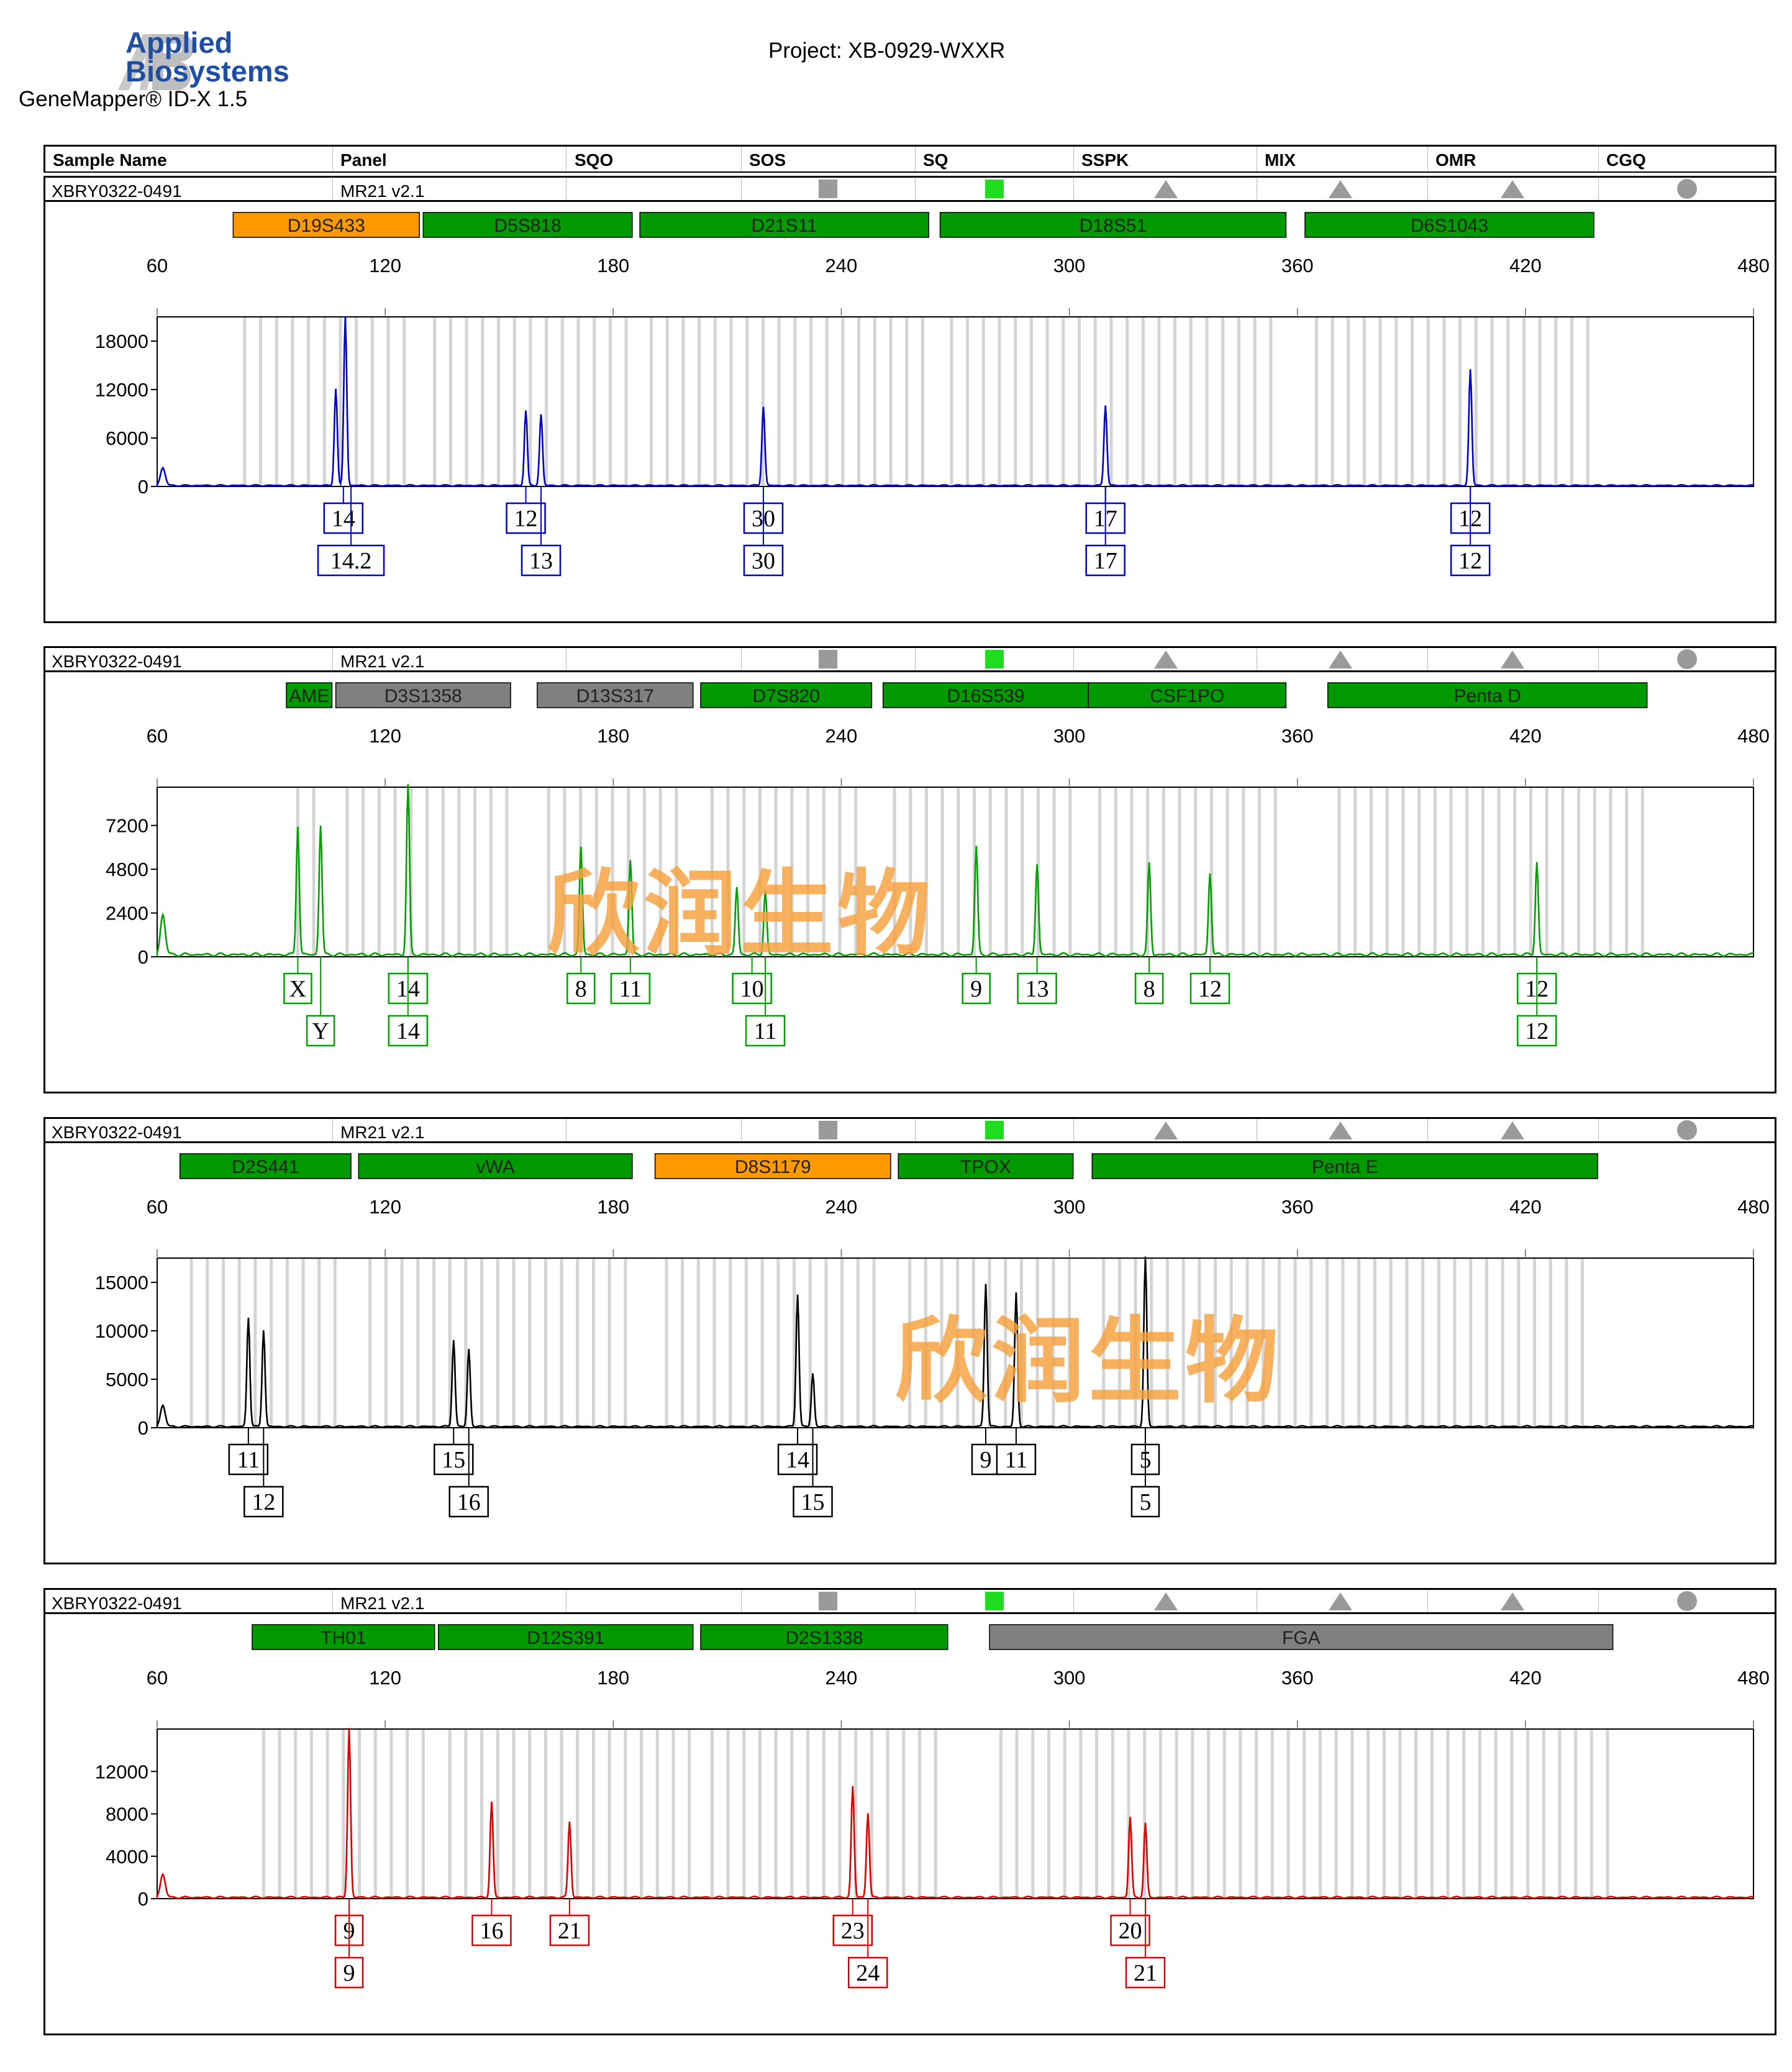 The height and width of the screenshot is (2072, 1792). What do you see at coordinates (351, 561) in the screenshot?
I see `allele-label: 14.2` at bounding box center [351, 561].